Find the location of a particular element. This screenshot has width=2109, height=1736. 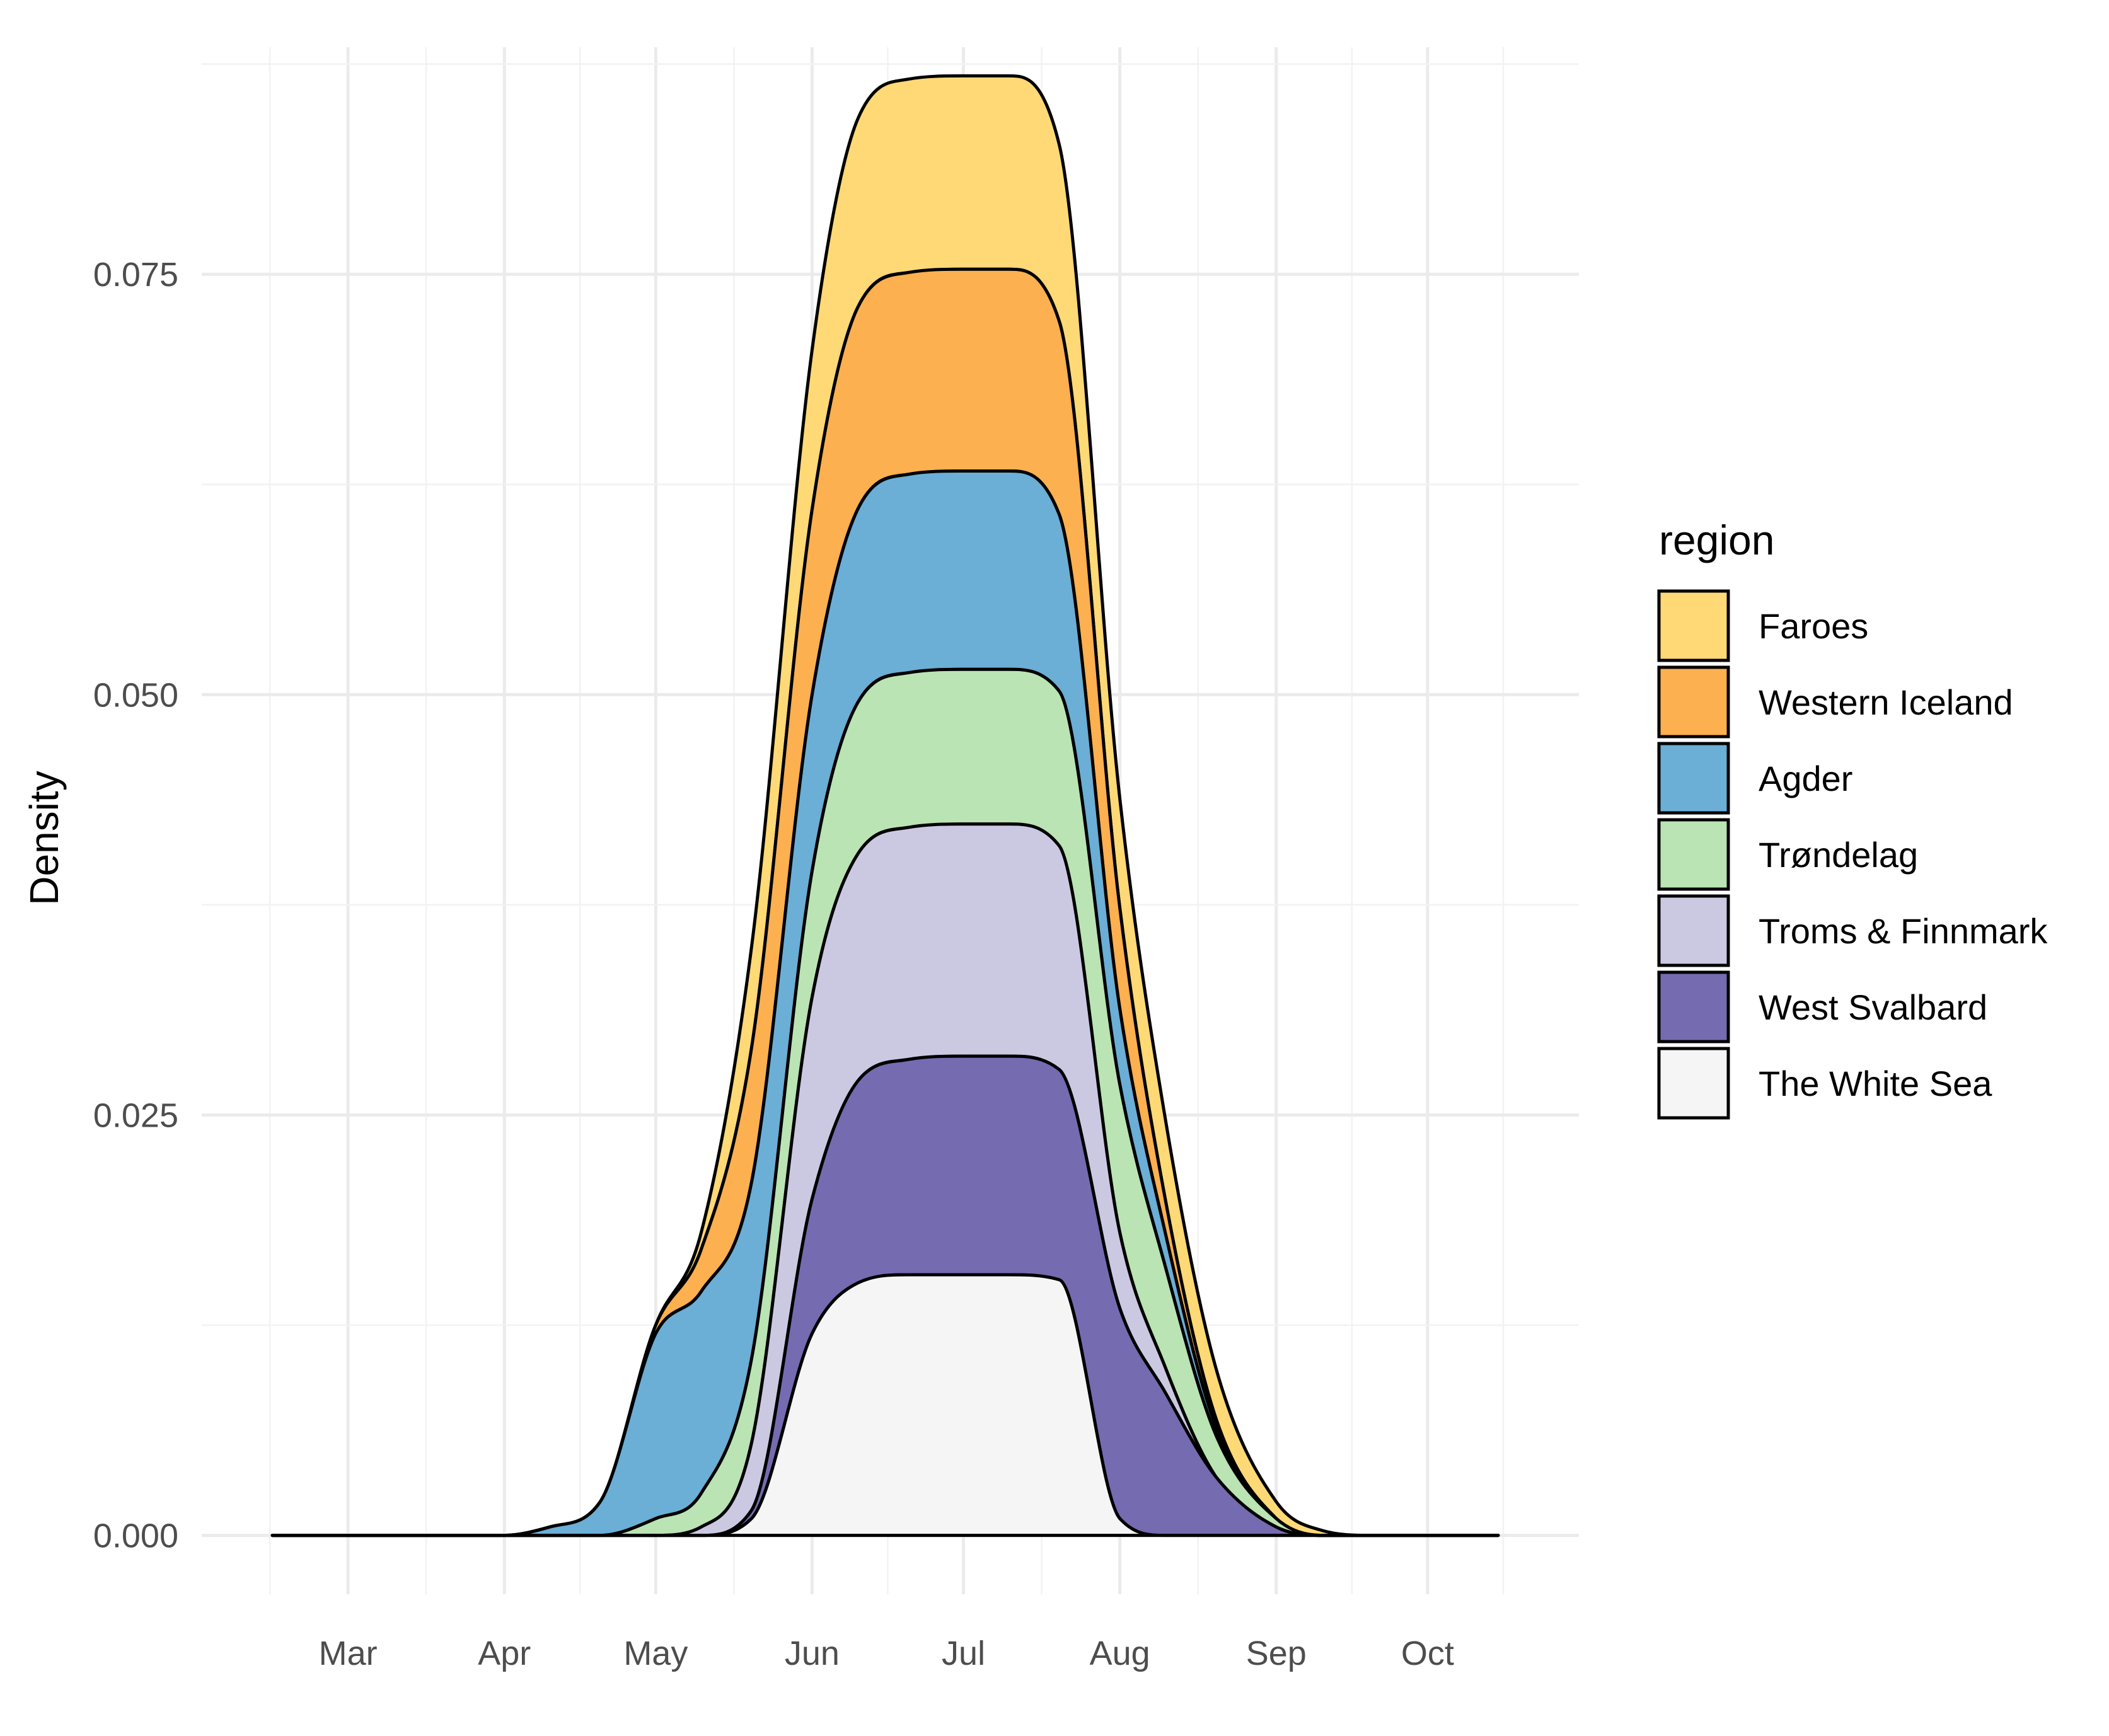

legend-label: Agder is located at coordinates (1805, 778).